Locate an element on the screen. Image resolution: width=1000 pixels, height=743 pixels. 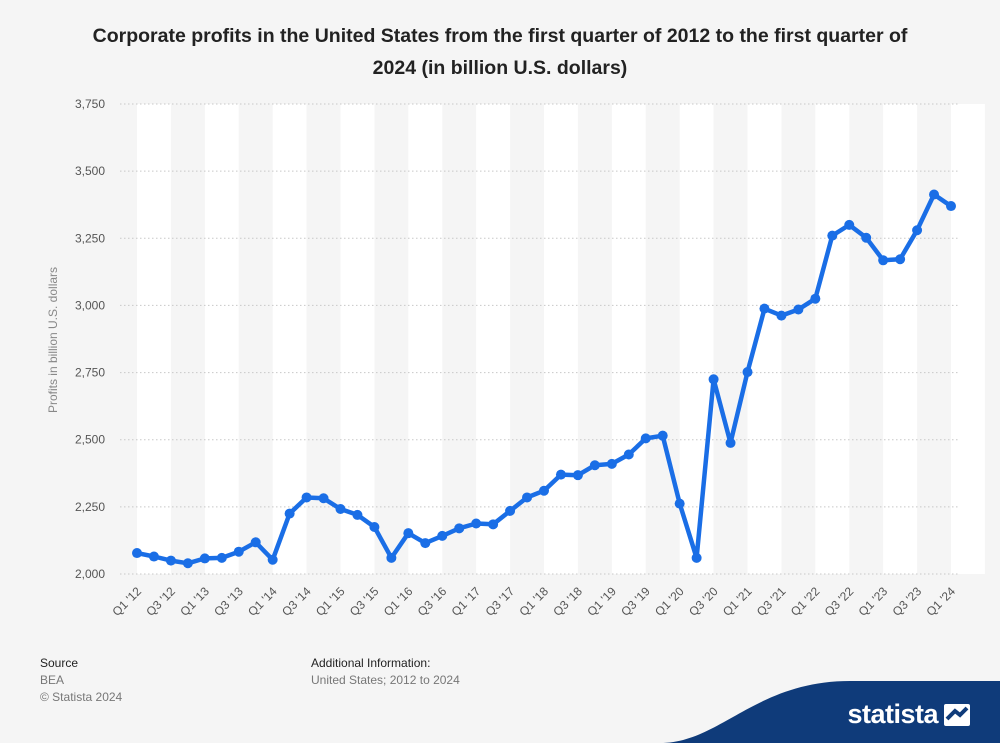
x-tick-label: Q1 '18 is located at coordinates (533, 601).